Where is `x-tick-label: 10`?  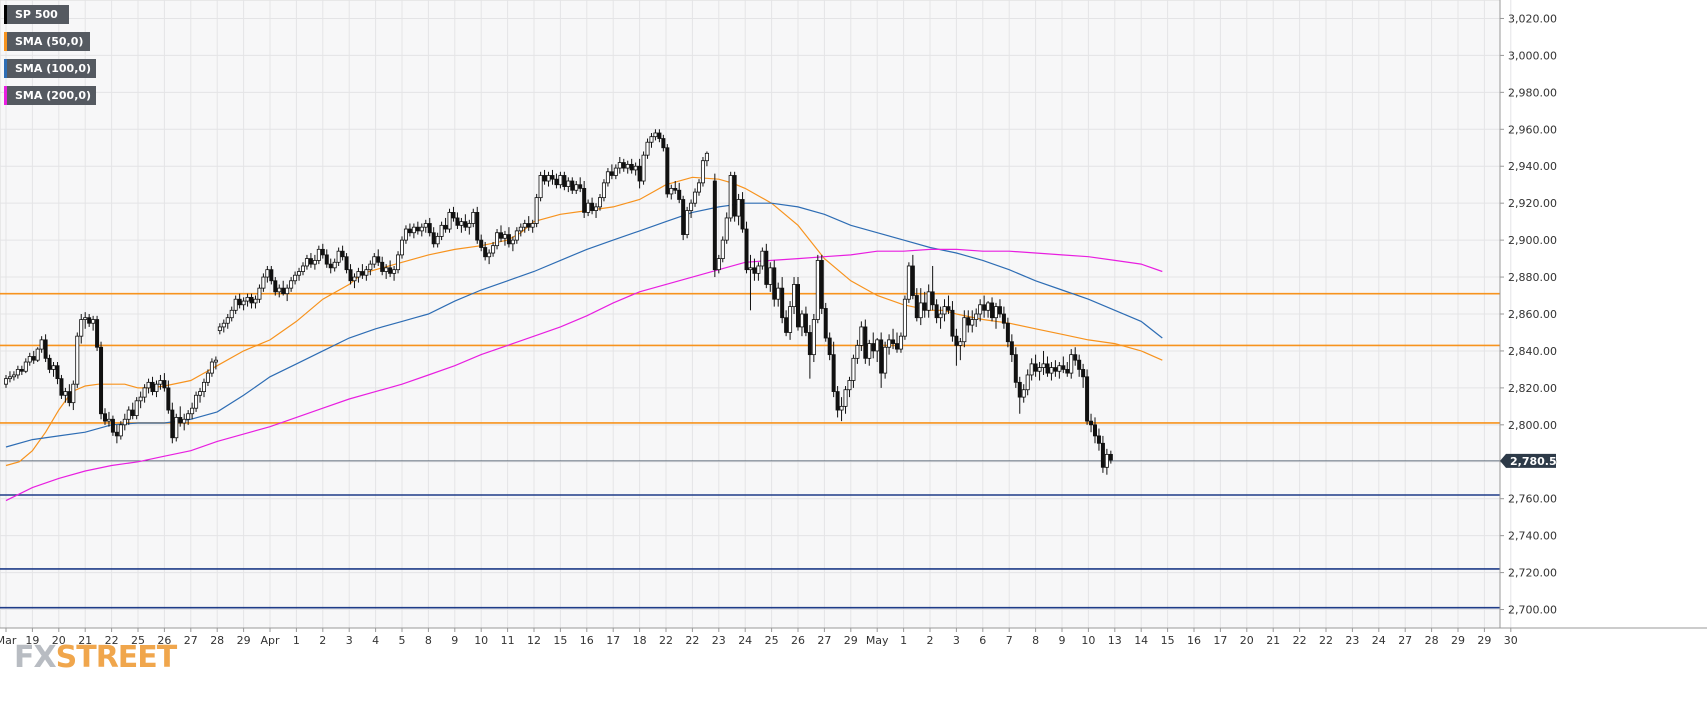 x-tick-label: 10 is located at coordinates (1088, 640).